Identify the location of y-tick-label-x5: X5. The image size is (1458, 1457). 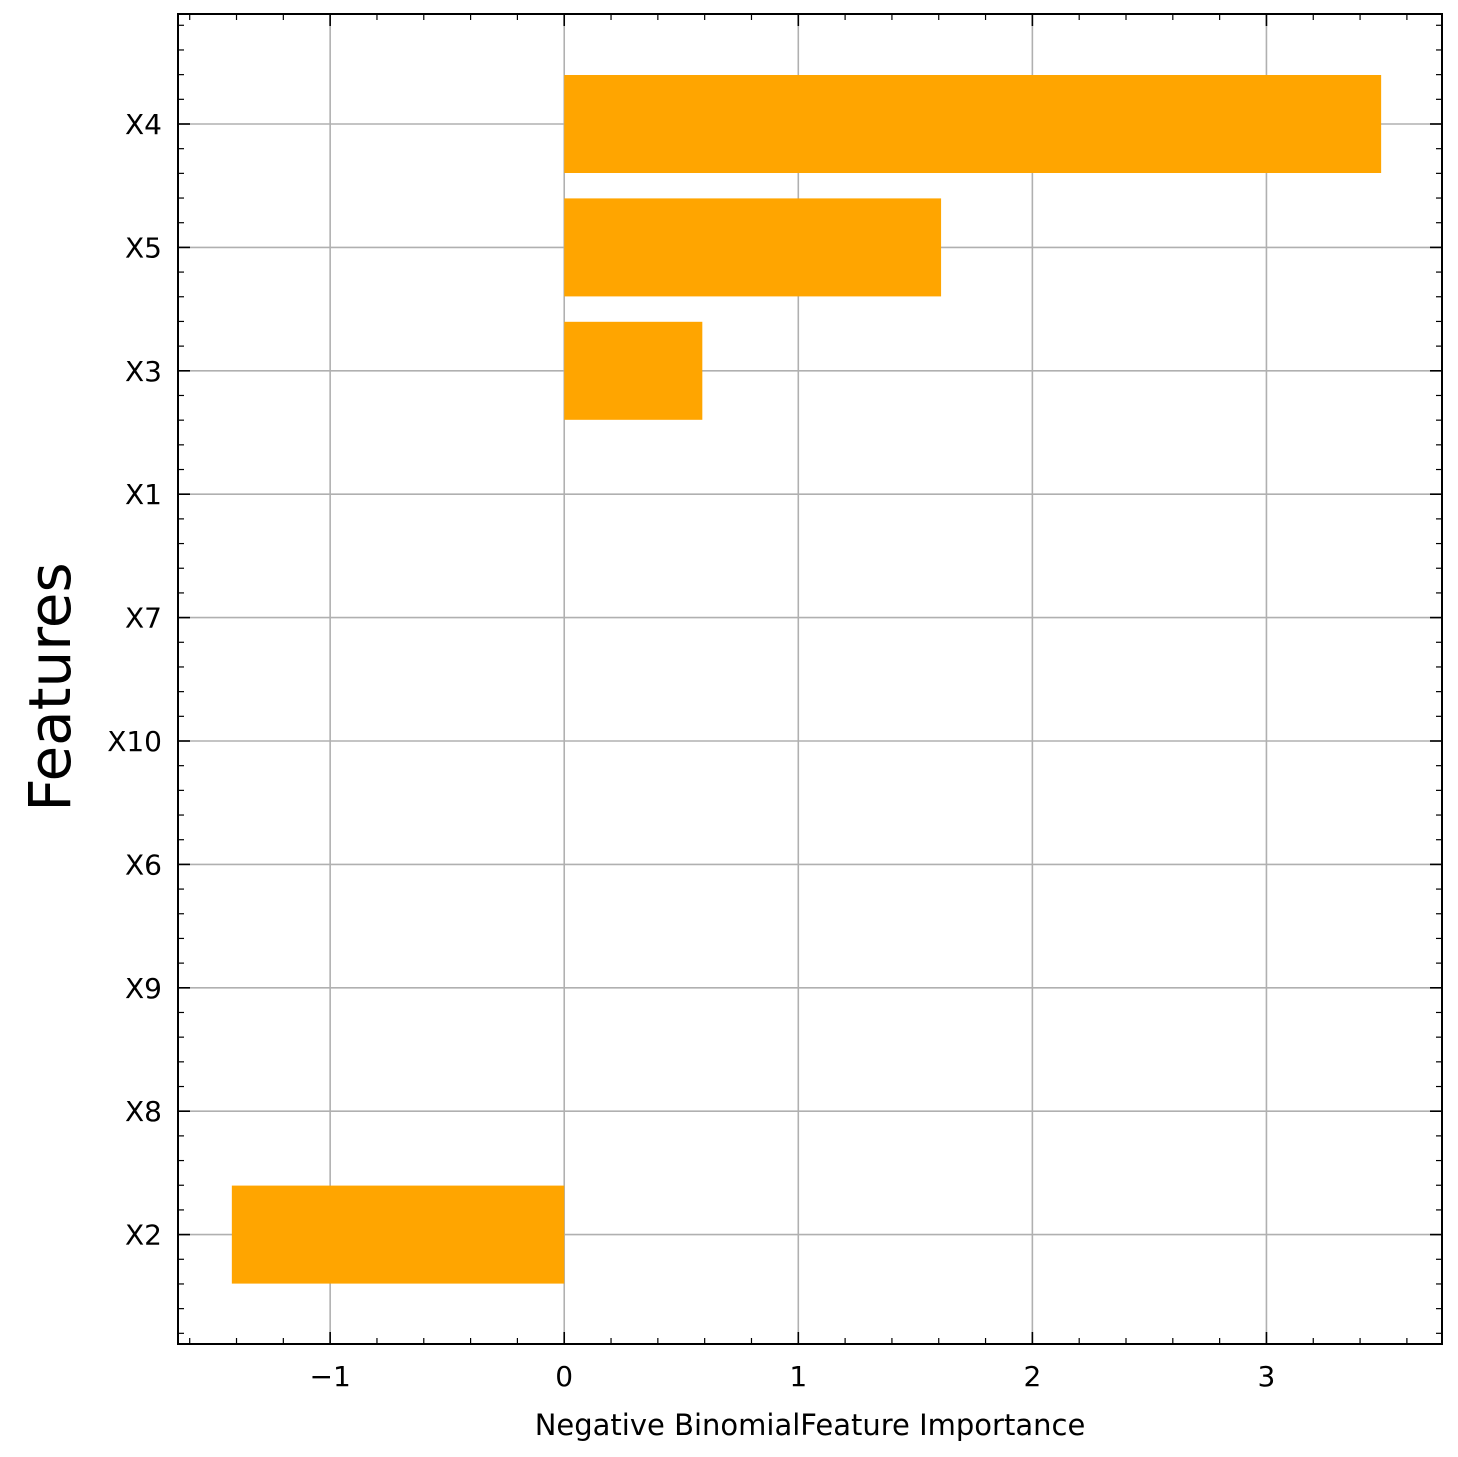
(143, 247).